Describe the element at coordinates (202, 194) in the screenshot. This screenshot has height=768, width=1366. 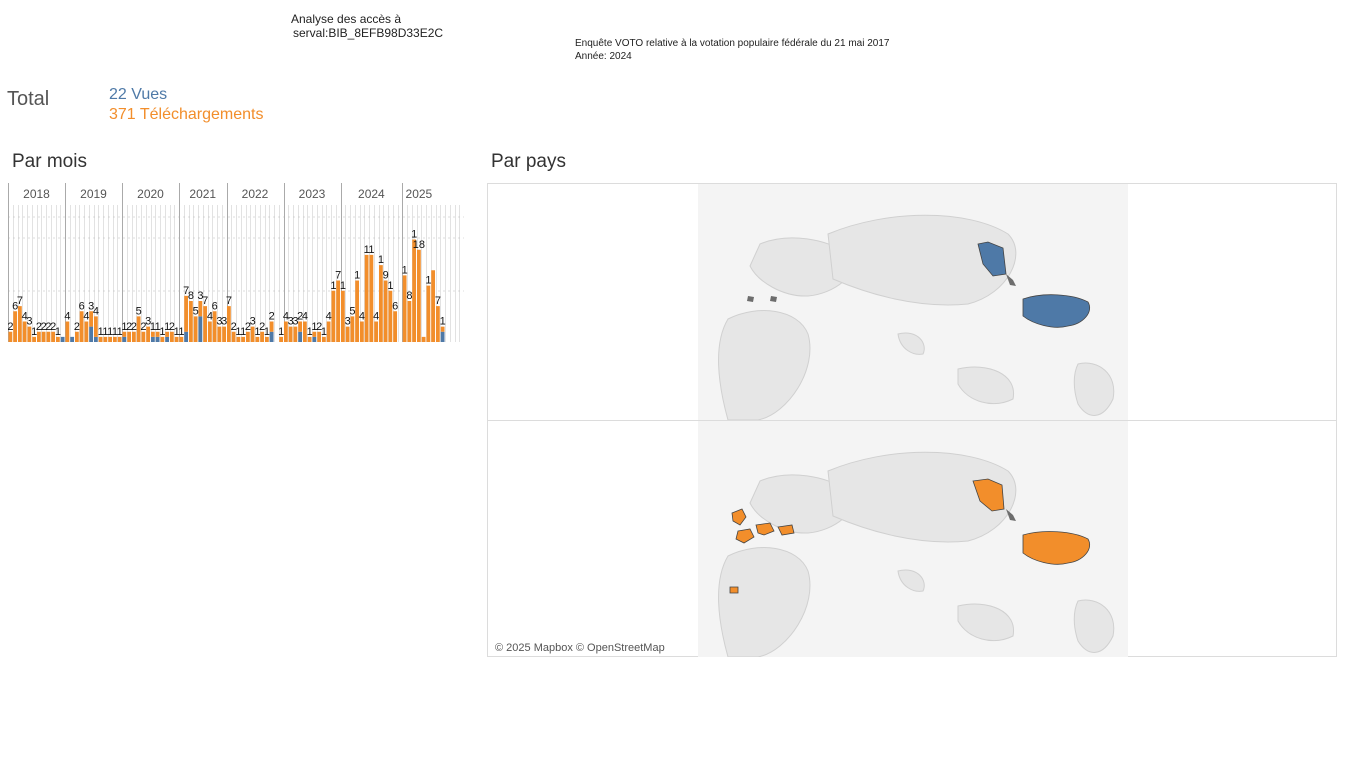
I see `year-tick-label: 2021` at that location.